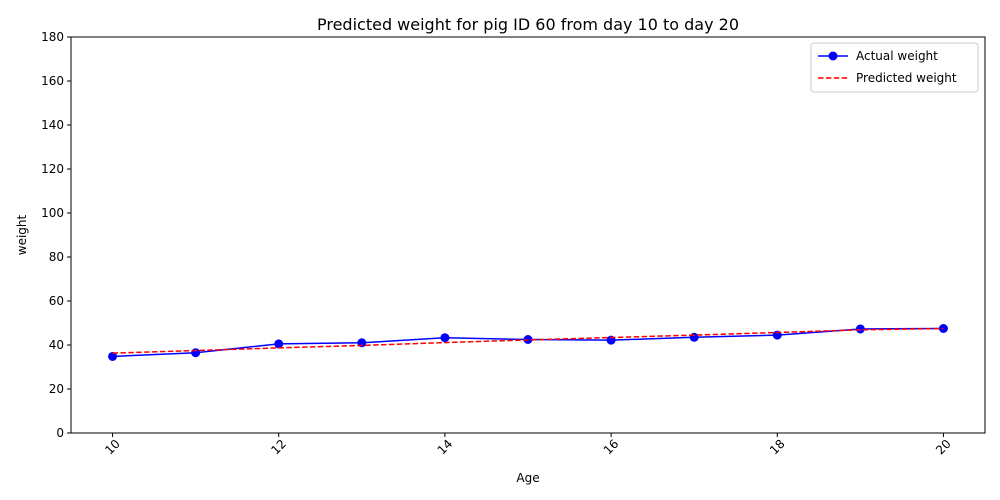  I want to click on y-axis: 0 20 40 60 80 100 120 140 160 180, so click(56, 235).